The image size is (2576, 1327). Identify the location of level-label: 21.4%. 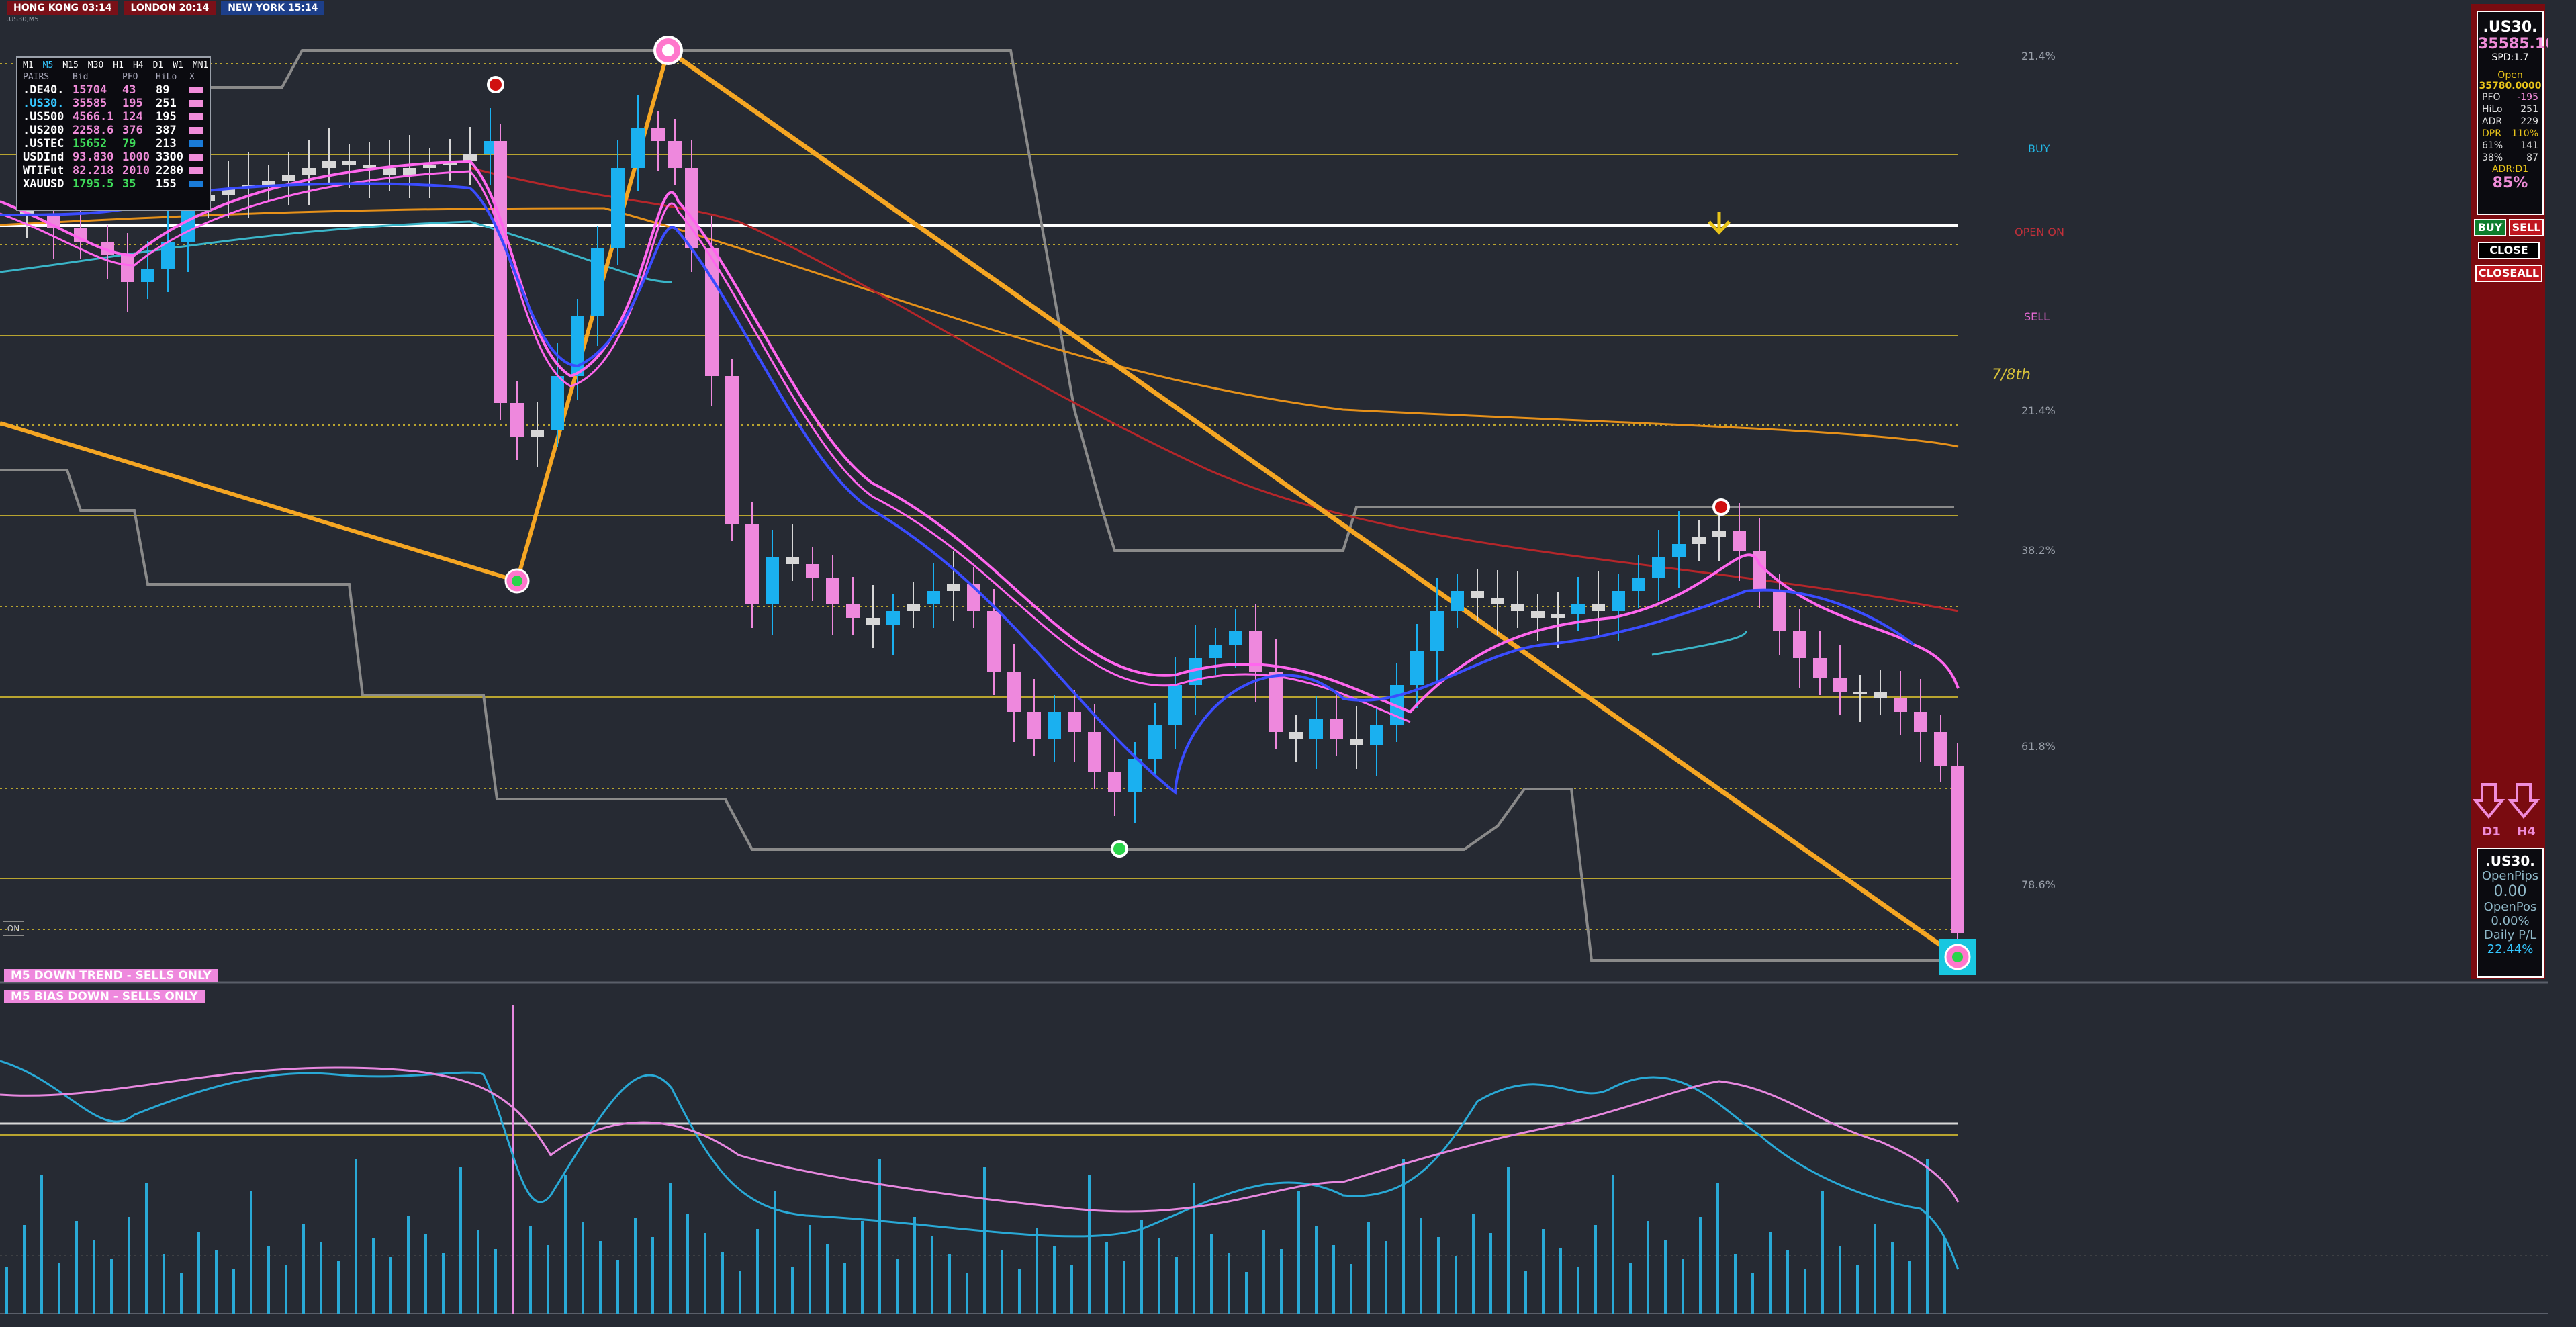
(2038, 56).